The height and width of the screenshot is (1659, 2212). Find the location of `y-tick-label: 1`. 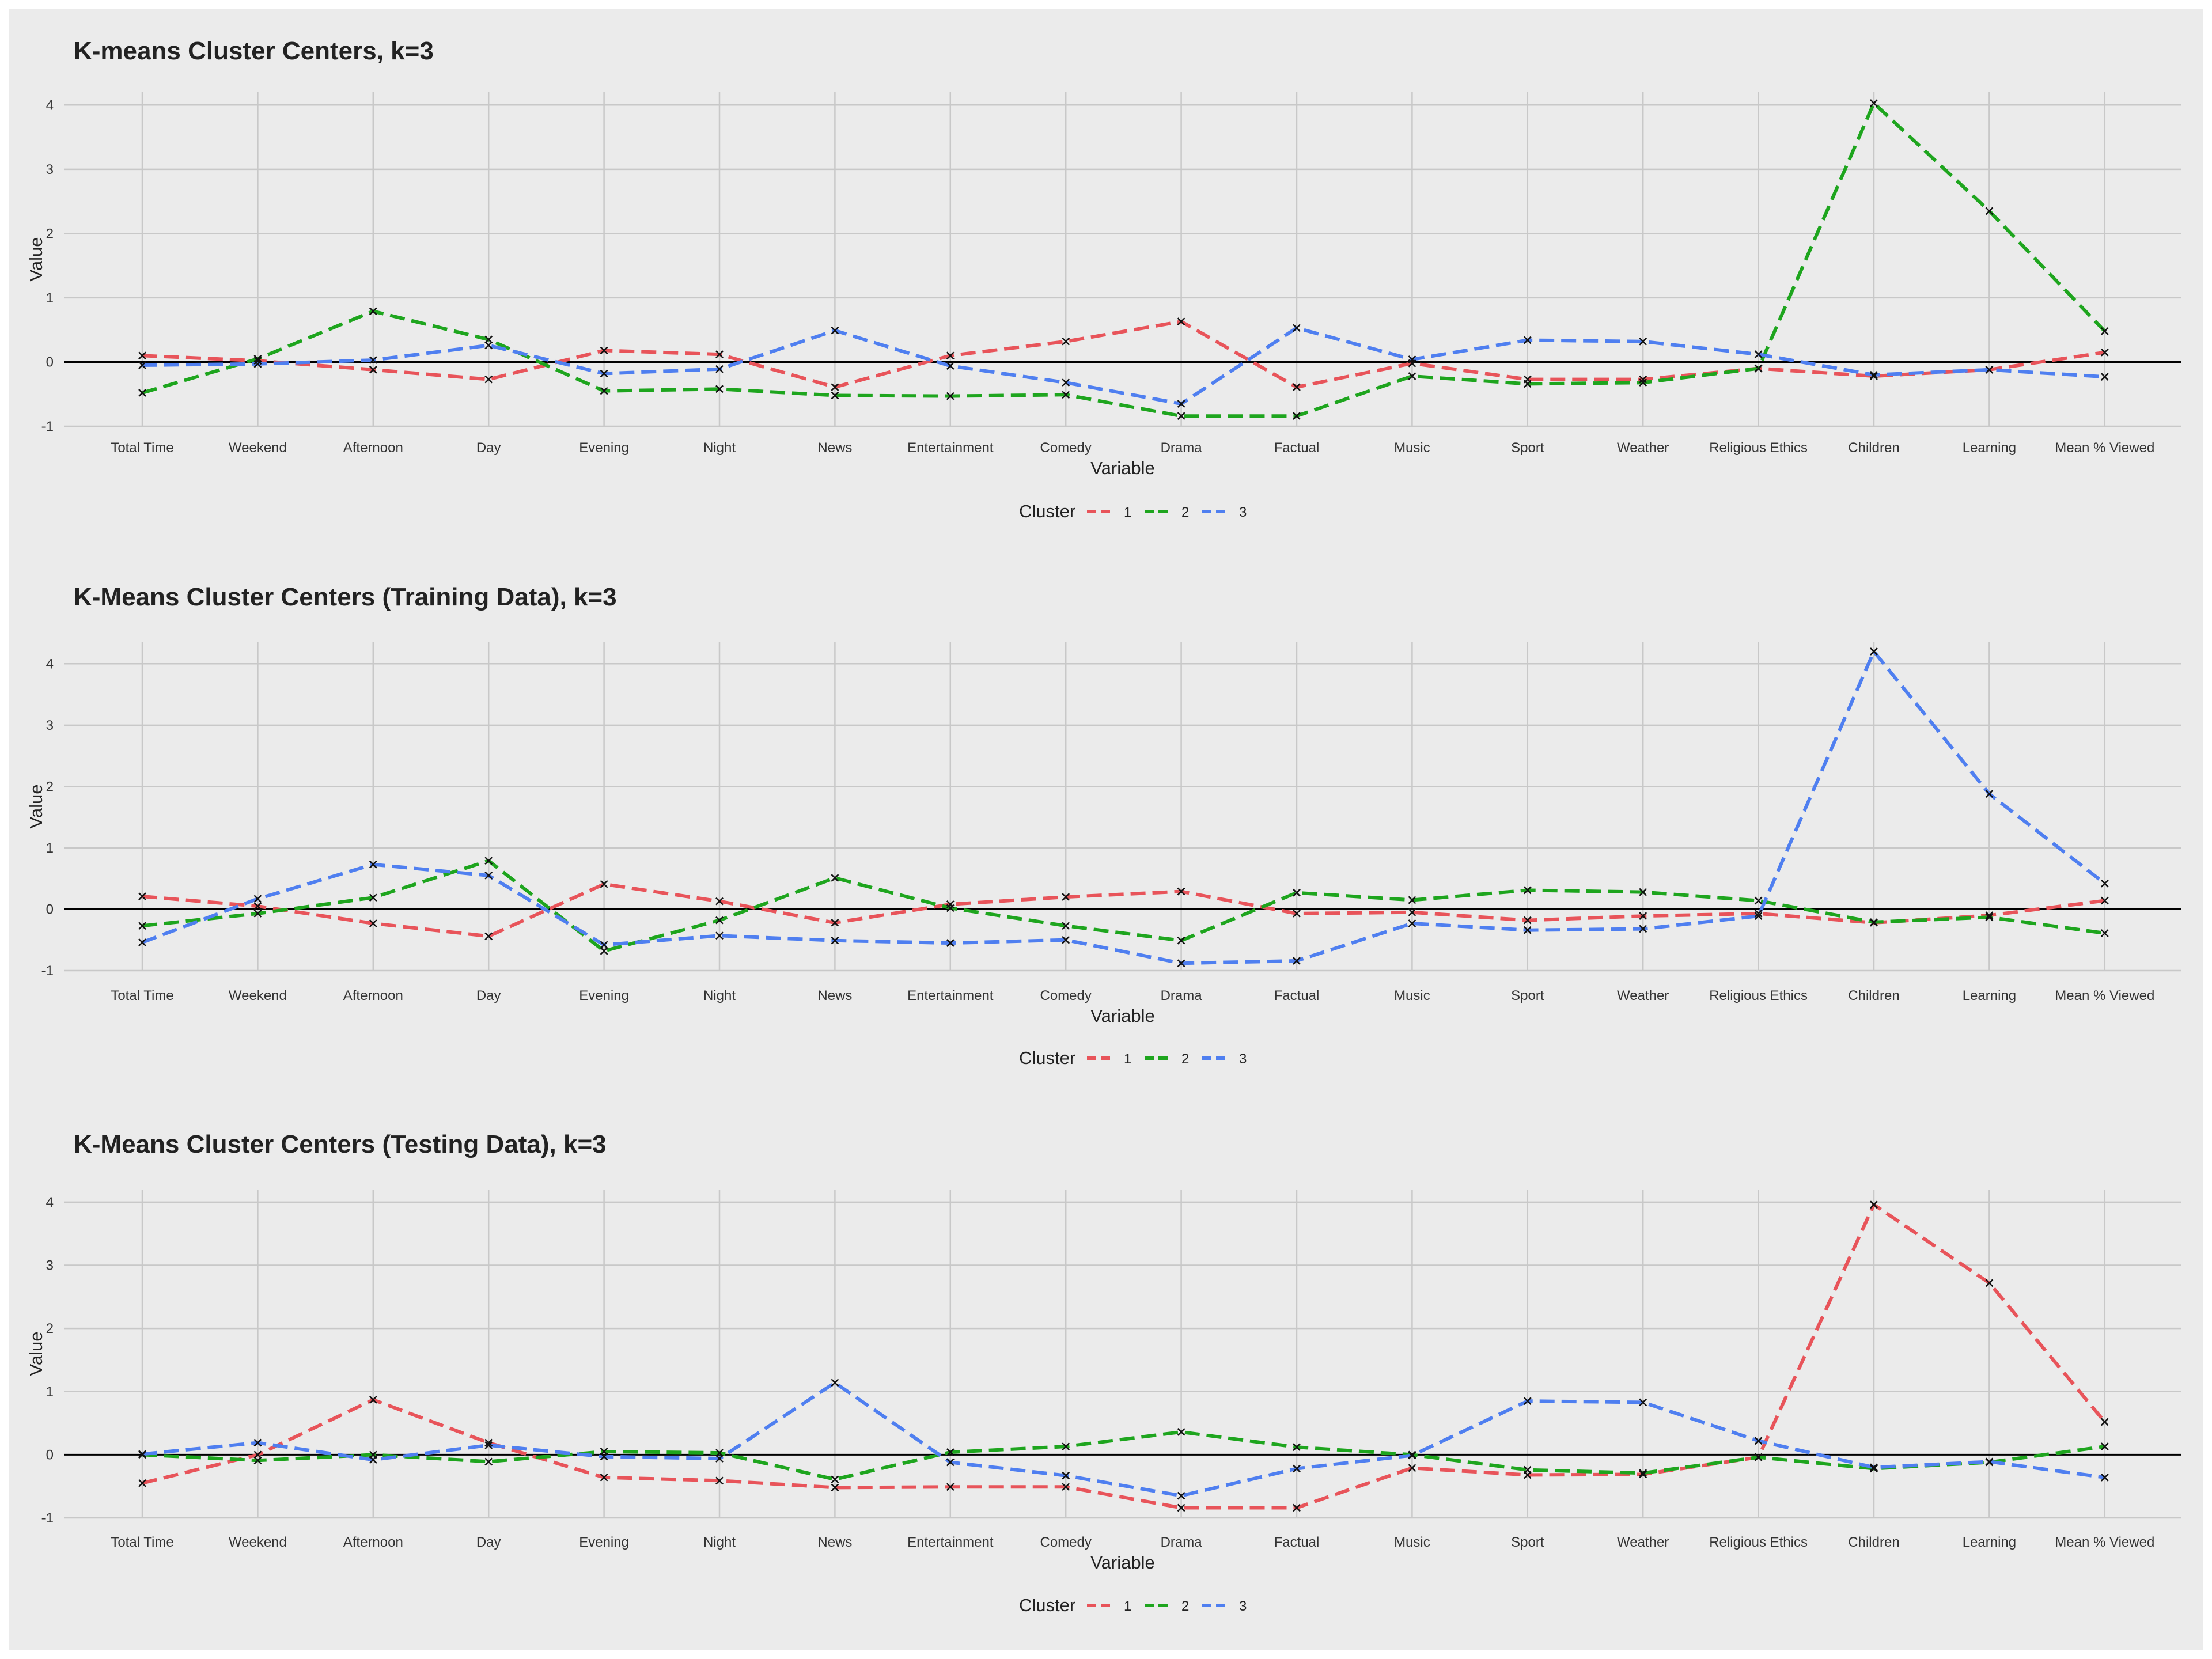

y-tick-label: 1 is located at coordinates (50, 298).